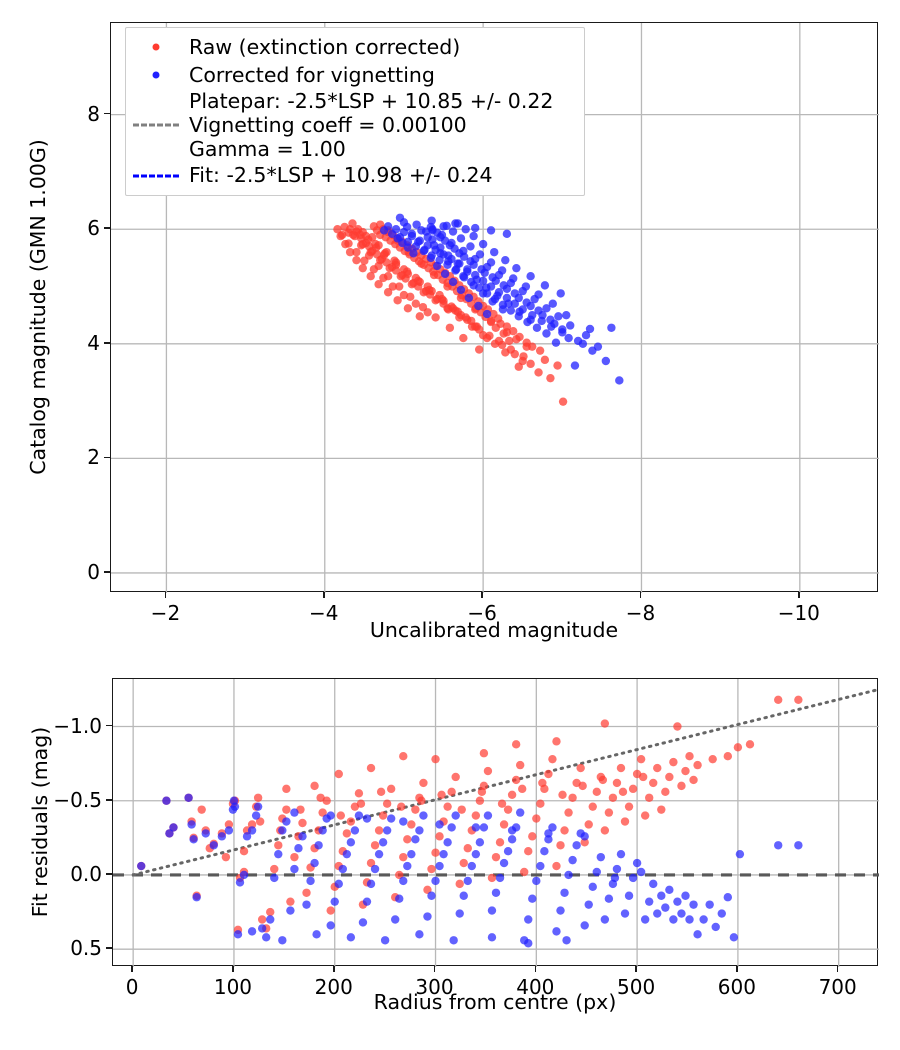 Image resolution: width=900 pixels, height=1050 pixels. Describe the element at coordinates (495, 1002) in the screenshot. I see `residuals-plot-xlabel: Radius from centre (px)` at that location.